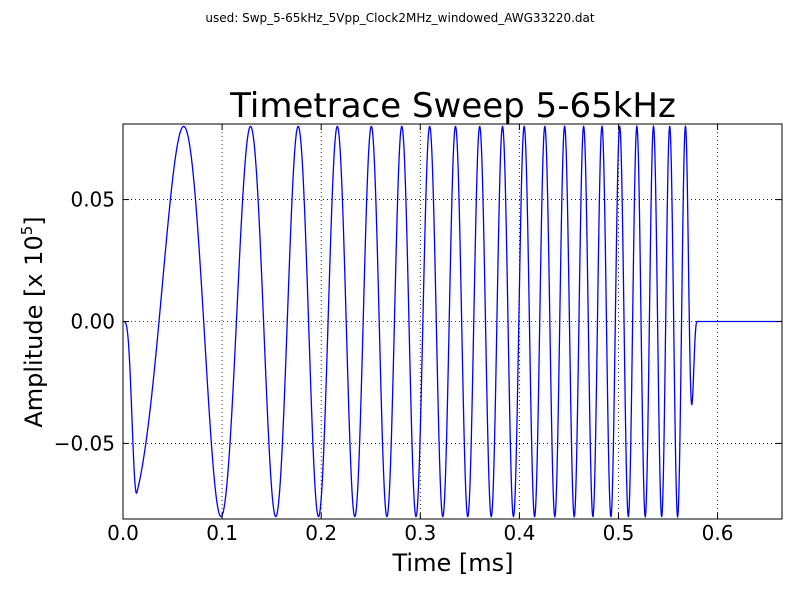 Image resolution: width=800 pixels, height=595 pixels. Describe the element at coordinates (84, 443) in the screenshot. I see `y-tick-label: −0.05` at that location.